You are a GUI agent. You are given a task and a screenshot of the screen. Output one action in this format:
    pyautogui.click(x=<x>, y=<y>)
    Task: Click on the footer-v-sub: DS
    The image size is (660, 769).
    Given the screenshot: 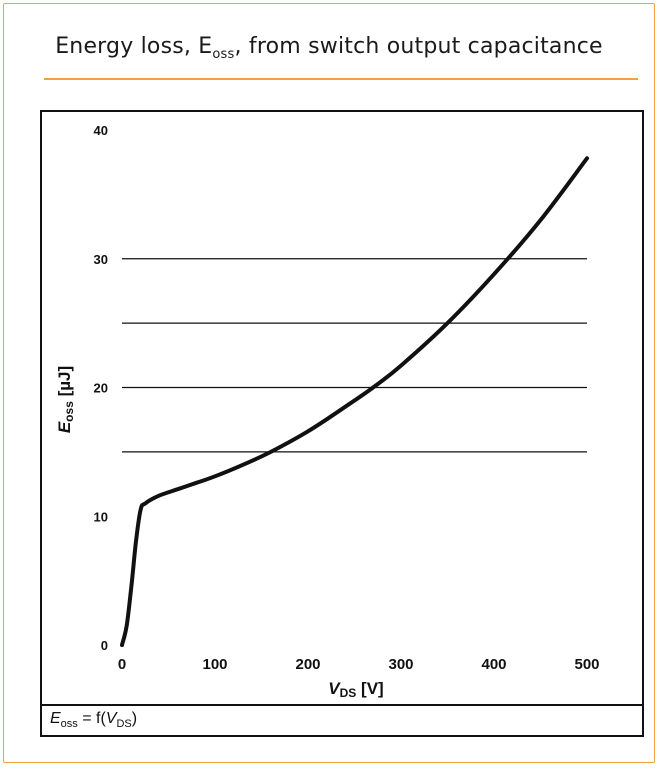 What is the action you would take?
    pyautogui.click(x=124, y=724)
    